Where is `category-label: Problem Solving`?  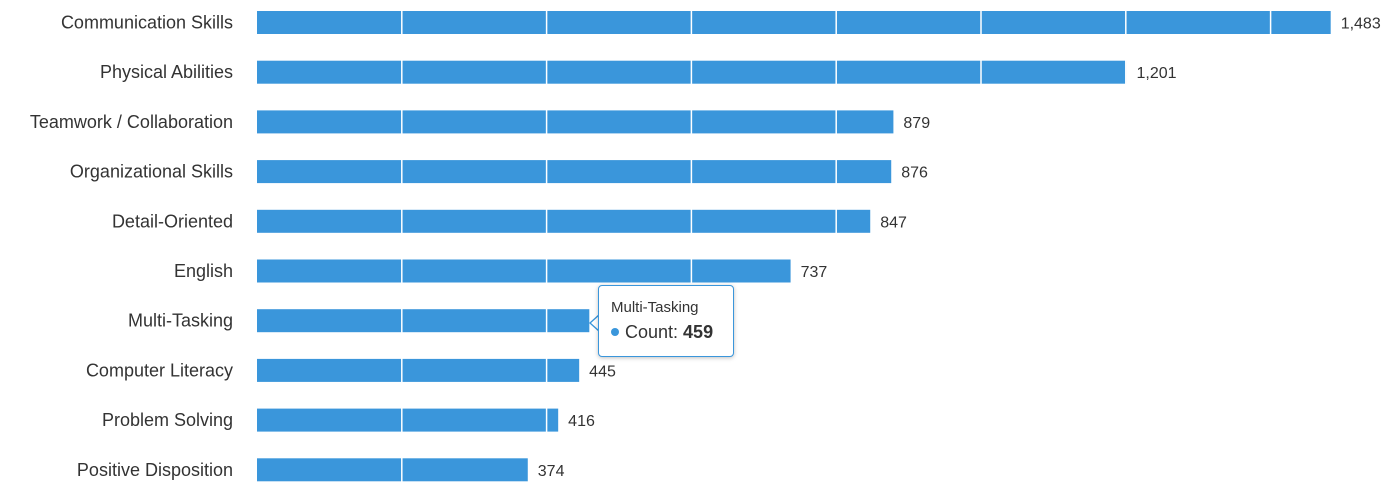 category-label: Problem Solving is located at coordinates (167, 420).